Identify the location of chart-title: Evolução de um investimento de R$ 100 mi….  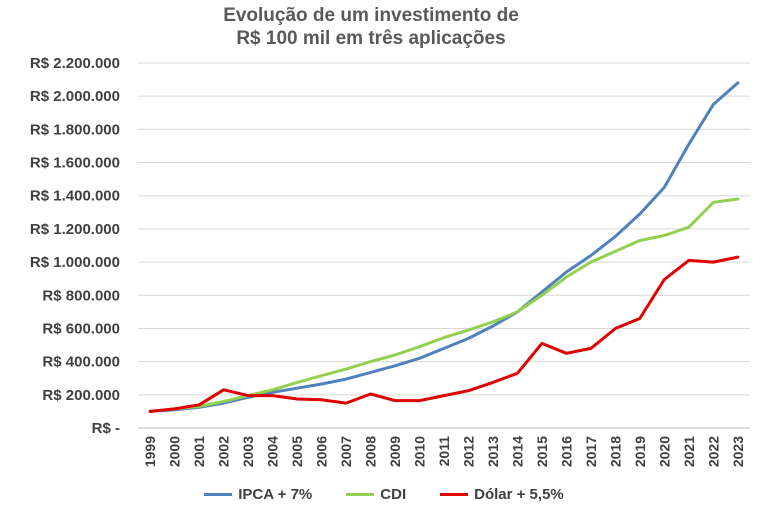
(371, 27).